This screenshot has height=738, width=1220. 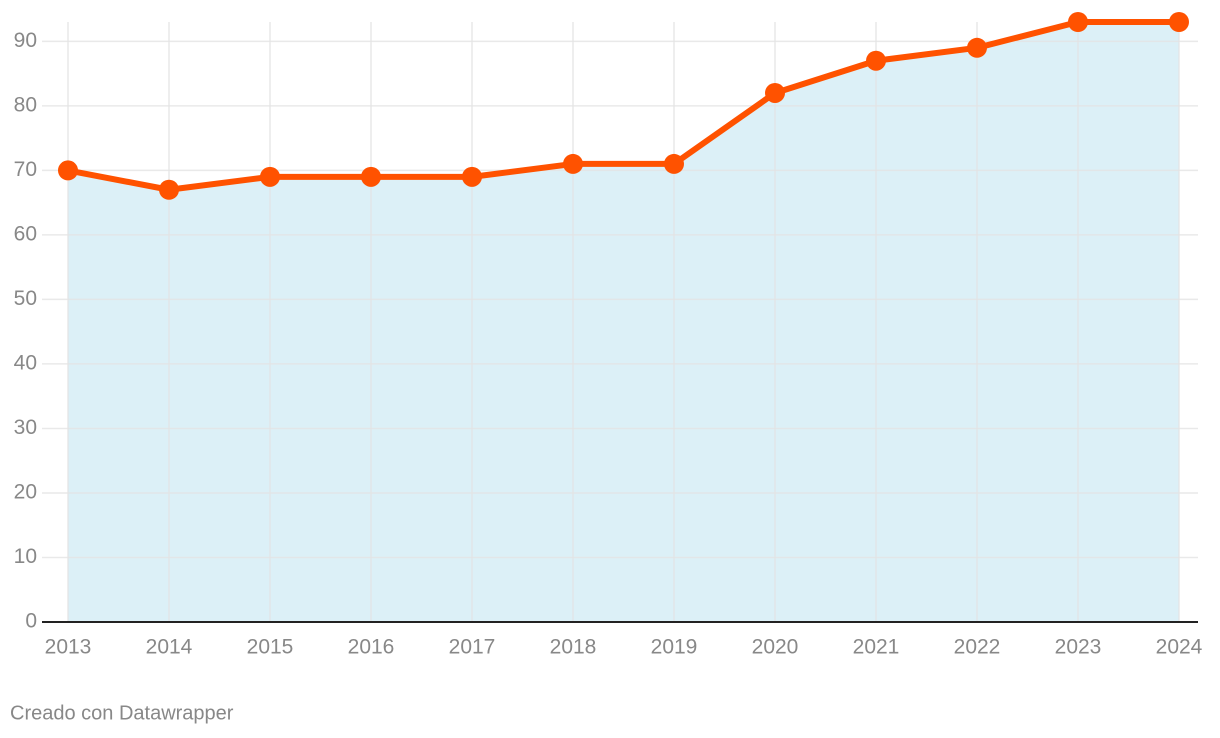 I want to click on x-tick-label: 2018, so click(x=573, y=647).